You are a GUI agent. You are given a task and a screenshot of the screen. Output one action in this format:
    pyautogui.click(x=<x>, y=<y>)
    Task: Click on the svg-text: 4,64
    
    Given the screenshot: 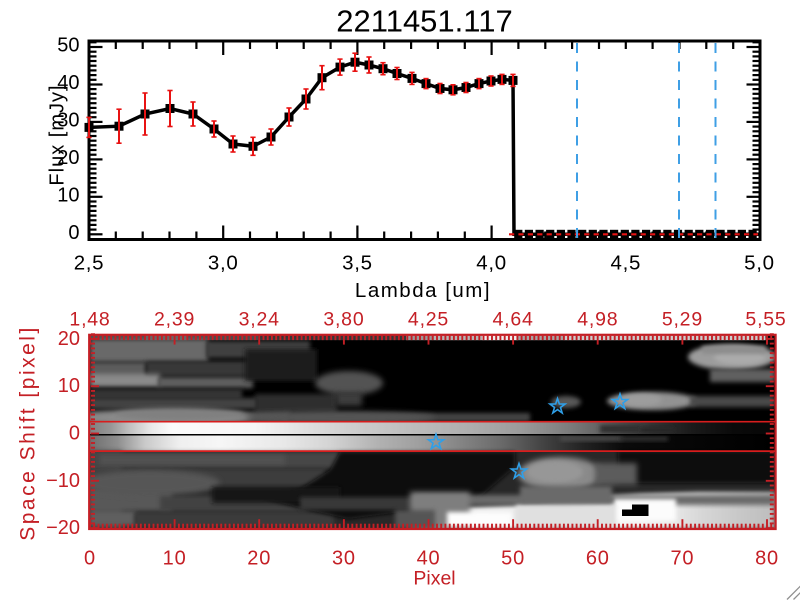 What is the action you would take?
    pyautogui.click(x=513, y=320)
    